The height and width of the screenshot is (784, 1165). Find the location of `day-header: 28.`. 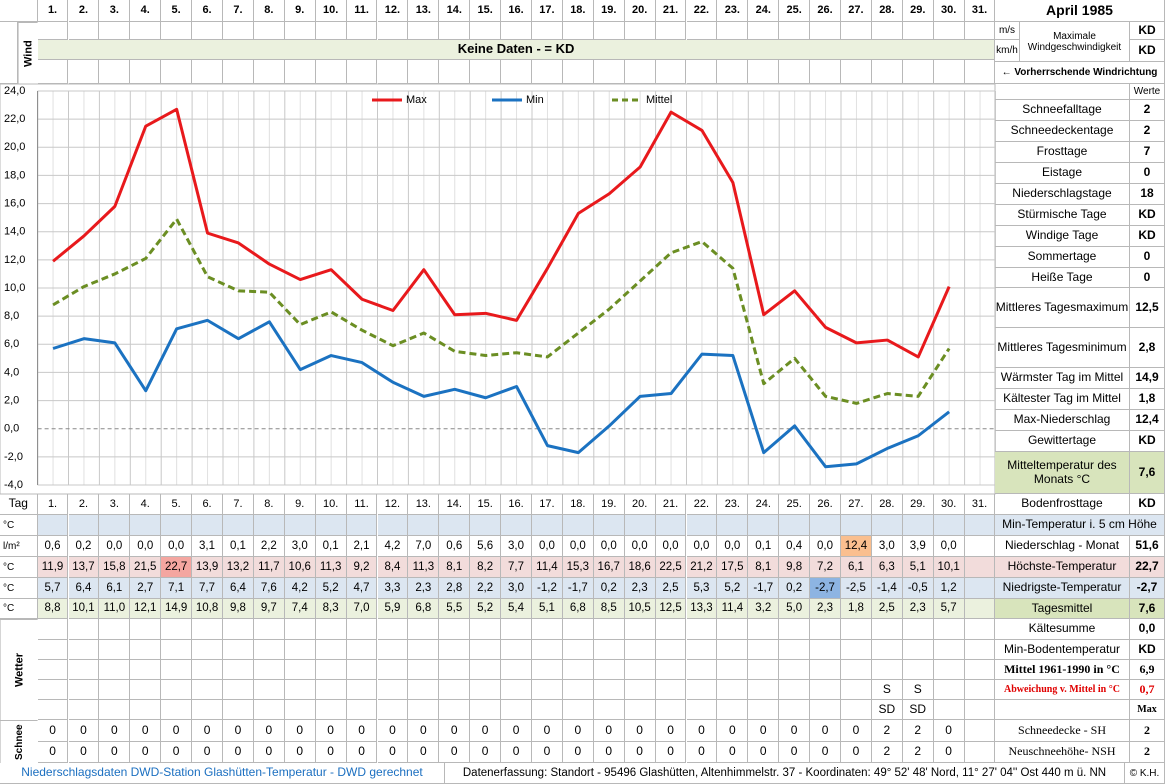

day-header: 28. is located at coordinates (887, 504).